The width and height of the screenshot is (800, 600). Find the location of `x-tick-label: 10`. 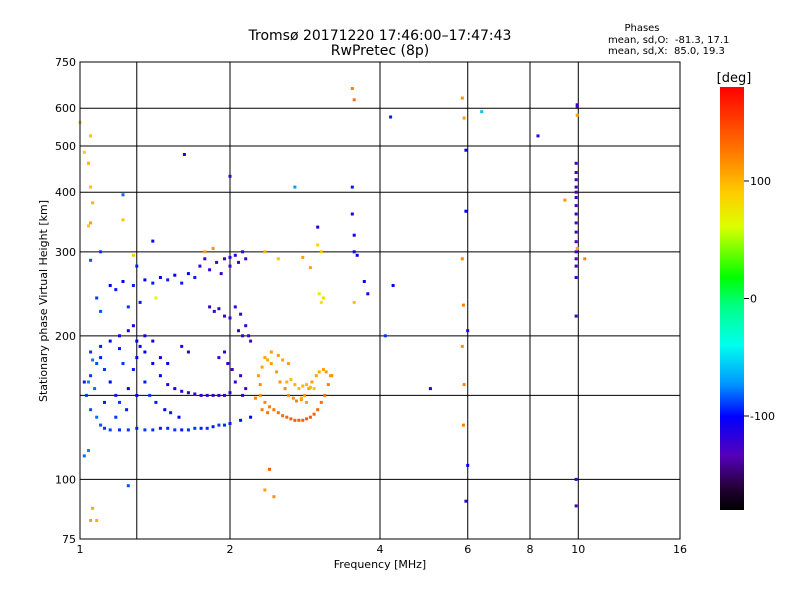

x-tick-label: 10 is located at coordinates (578, 549).